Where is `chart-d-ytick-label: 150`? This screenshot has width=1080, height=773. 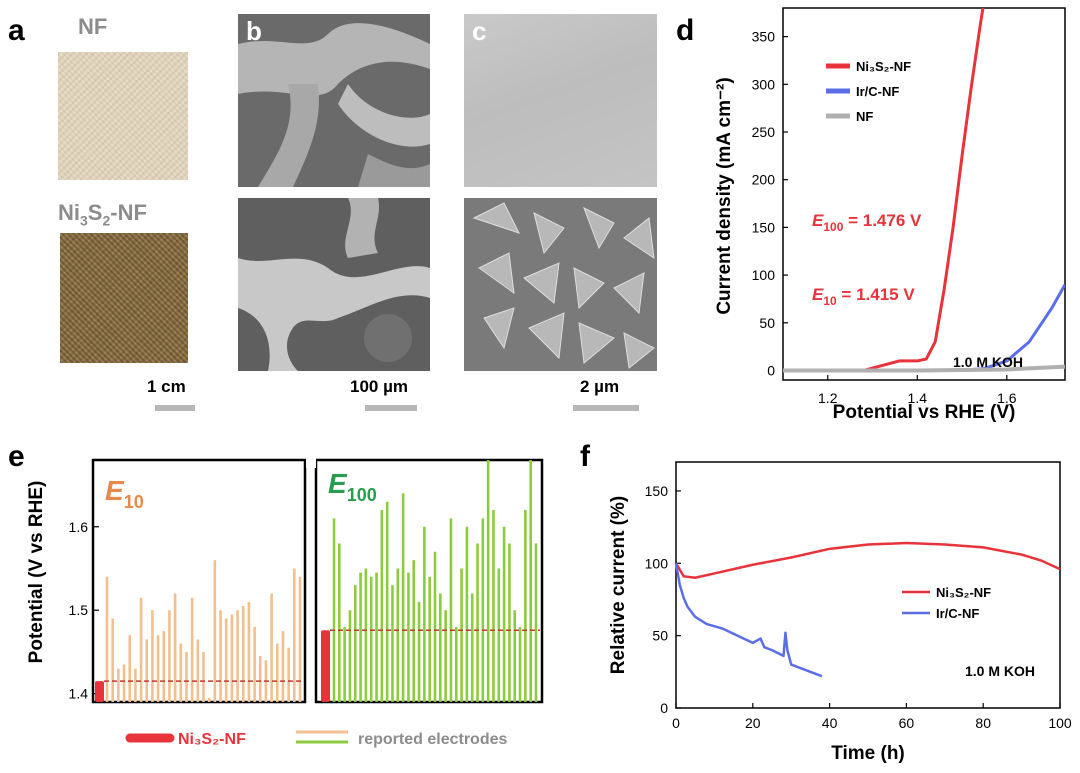
chart-d-ytick-label: 150 is located at coordinates (764, 227).